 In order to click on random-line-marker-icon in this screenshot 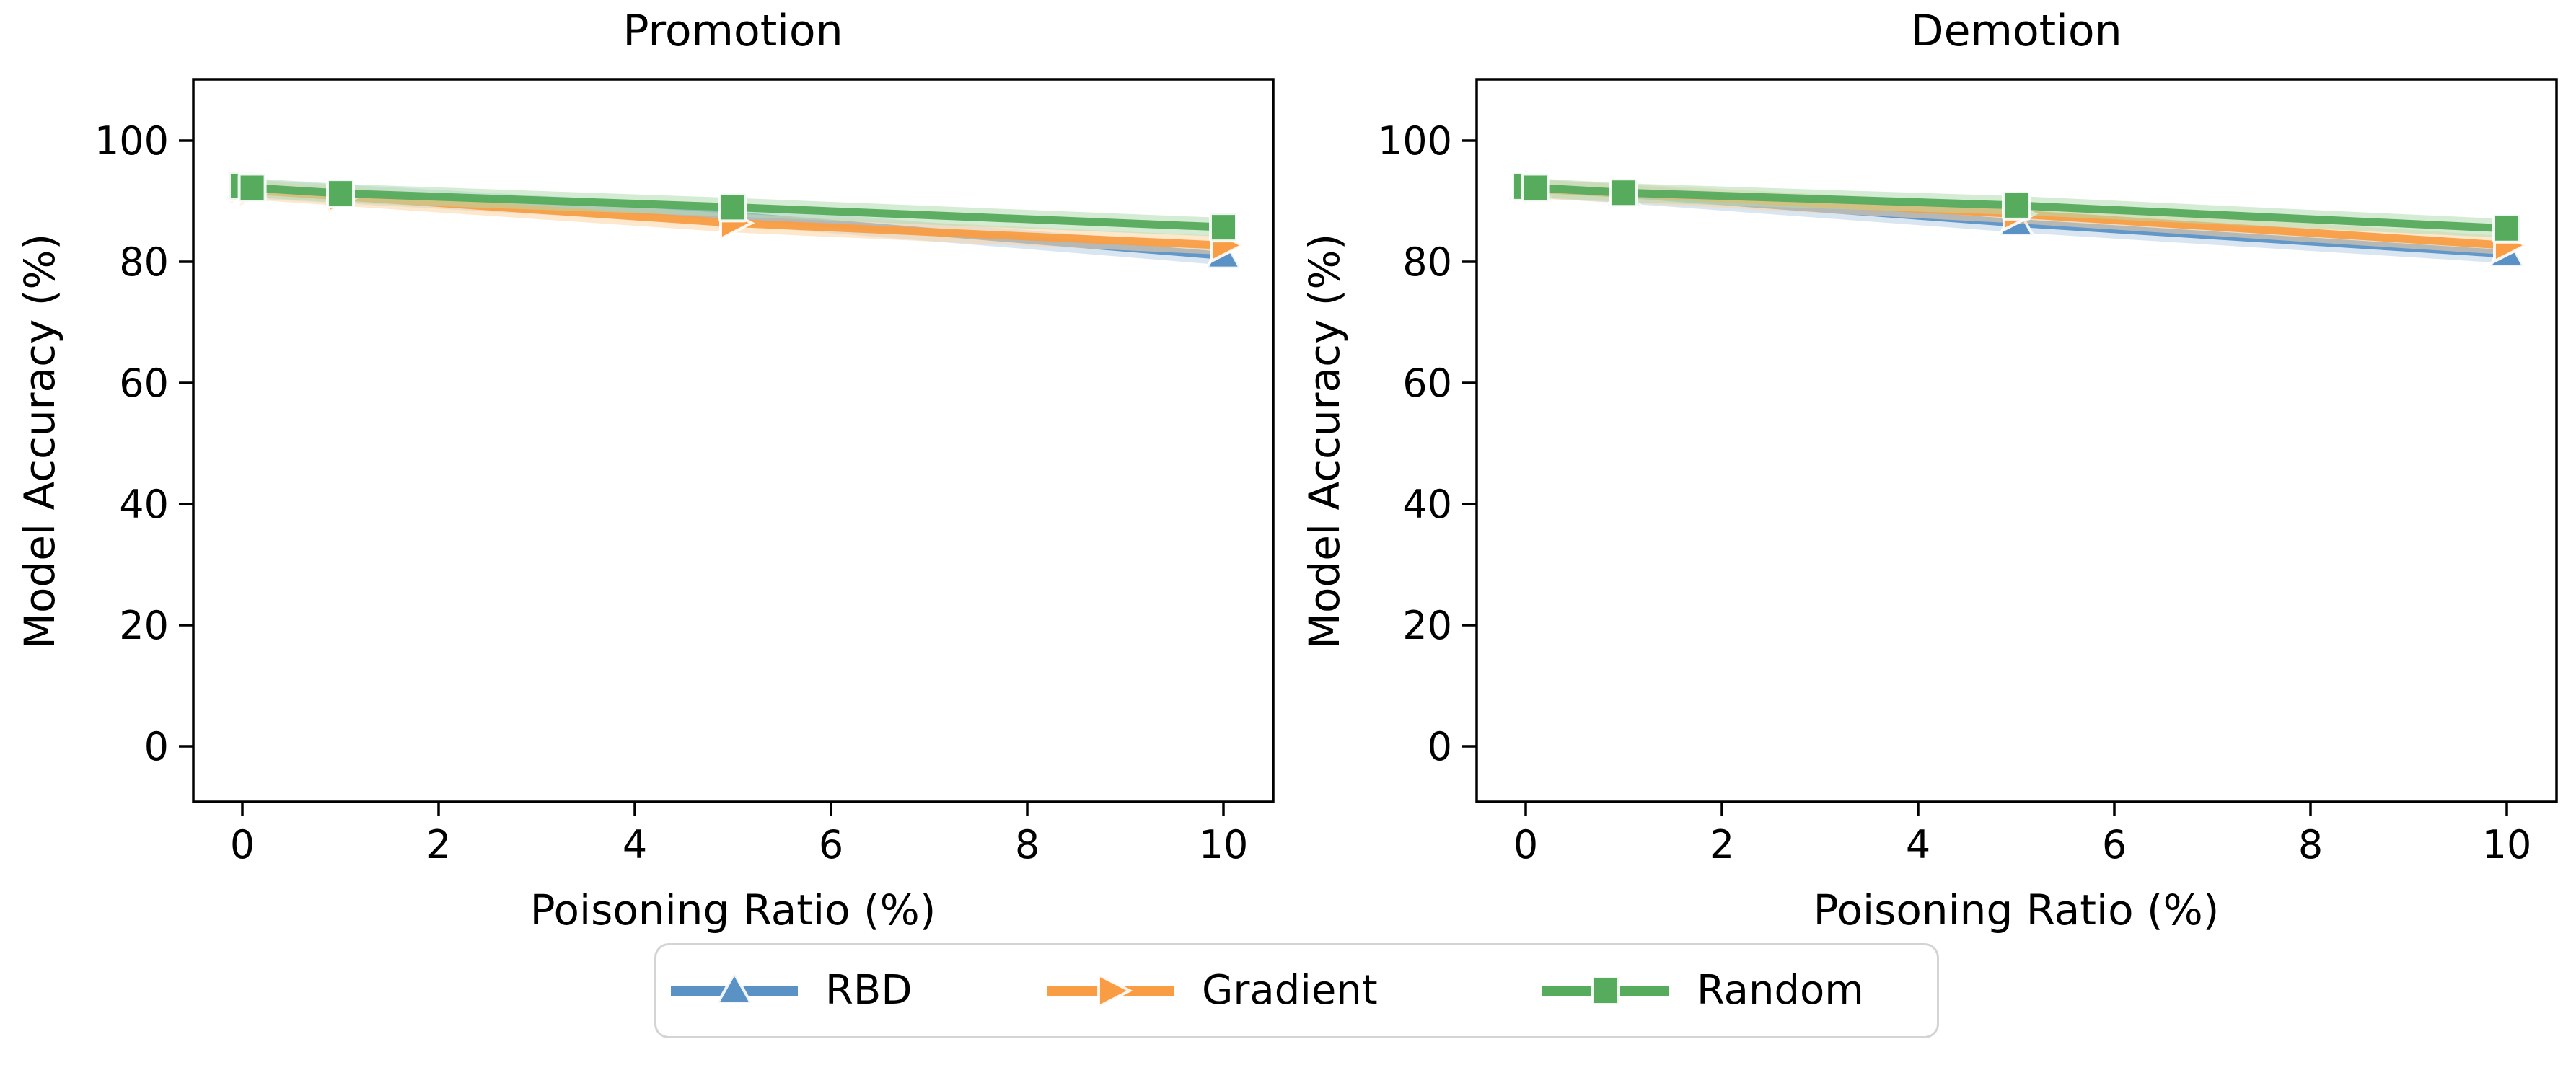, I will do `click(1605, 991)`.